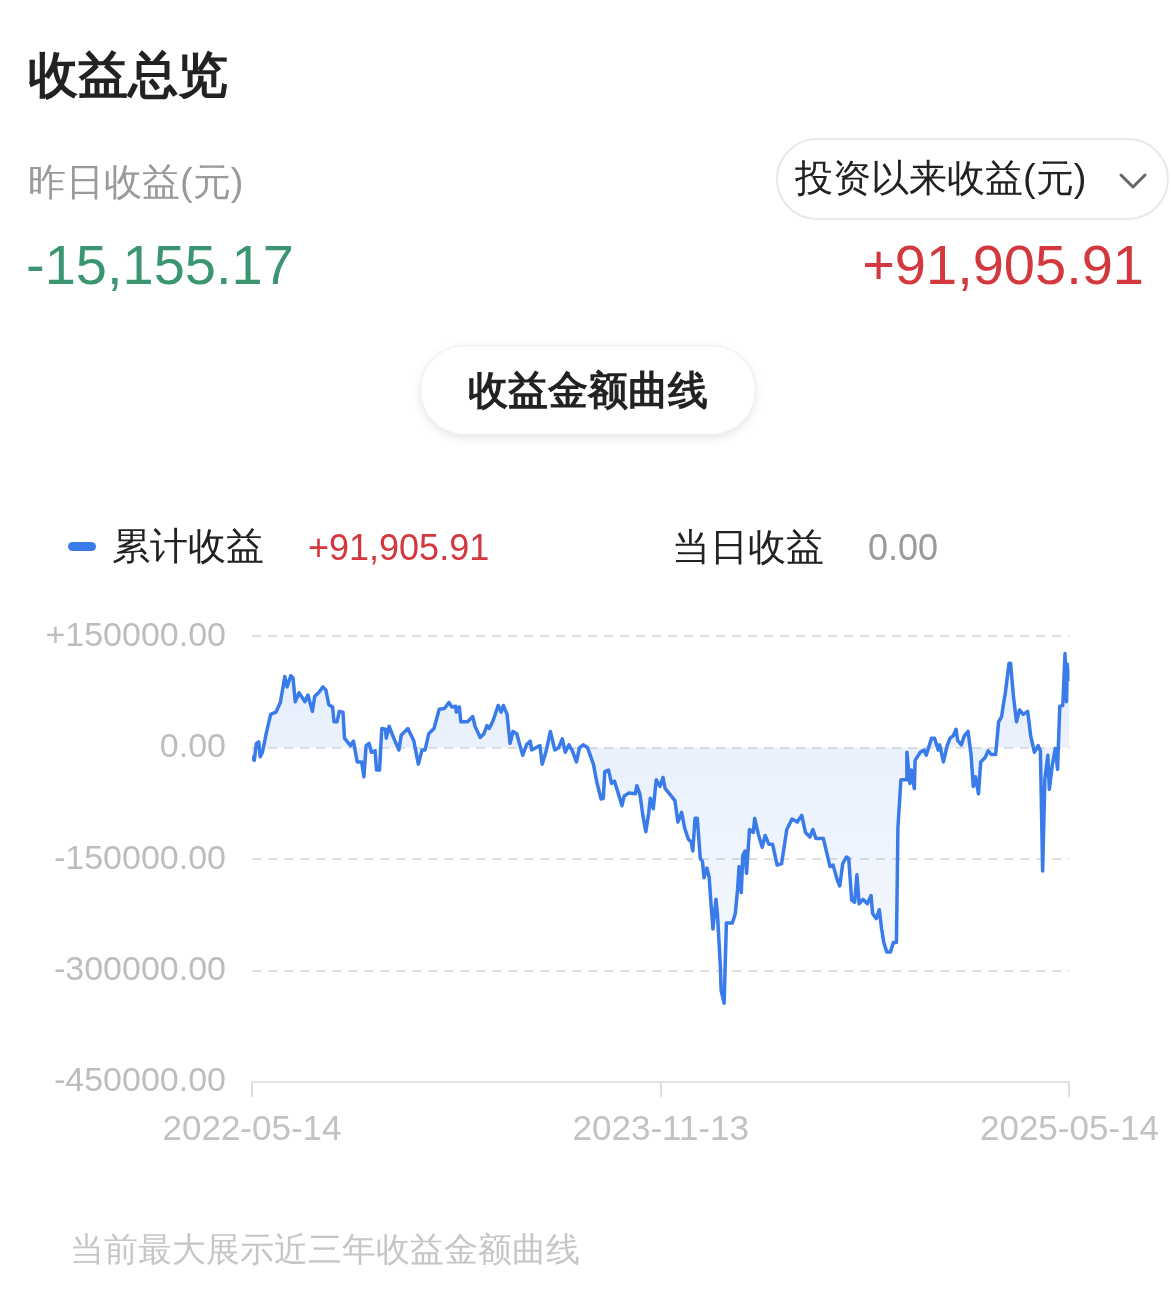  Describe the element at coordinates (139, 856) in the screenshot. I see `y-tick-label: -150000.00` at that location.